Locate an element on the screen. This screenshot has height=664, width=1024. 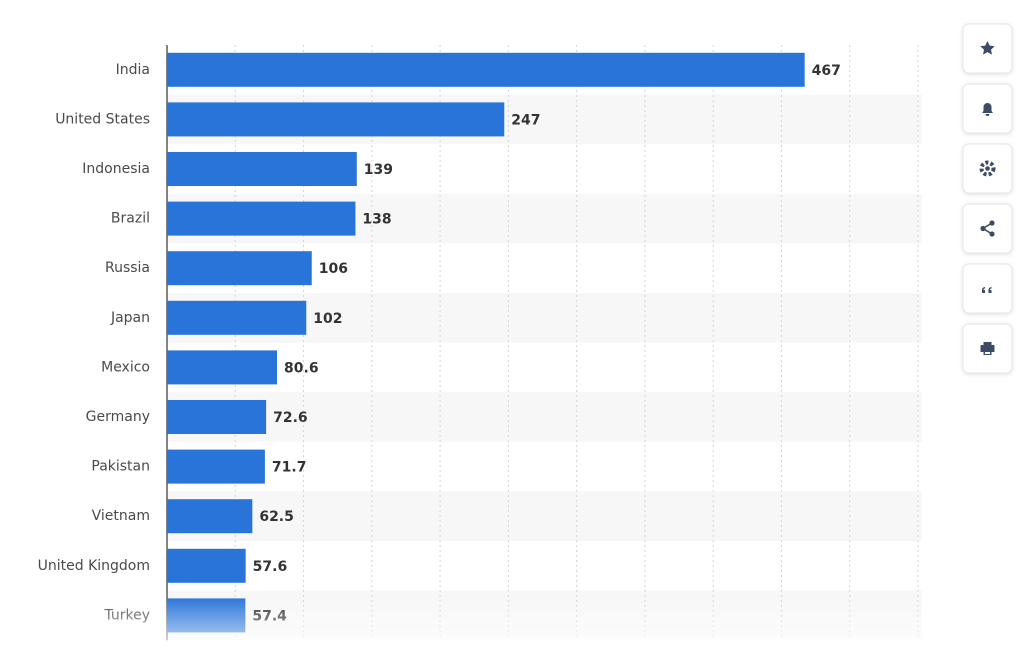
gear-icon is located at coordinates (987, 168).